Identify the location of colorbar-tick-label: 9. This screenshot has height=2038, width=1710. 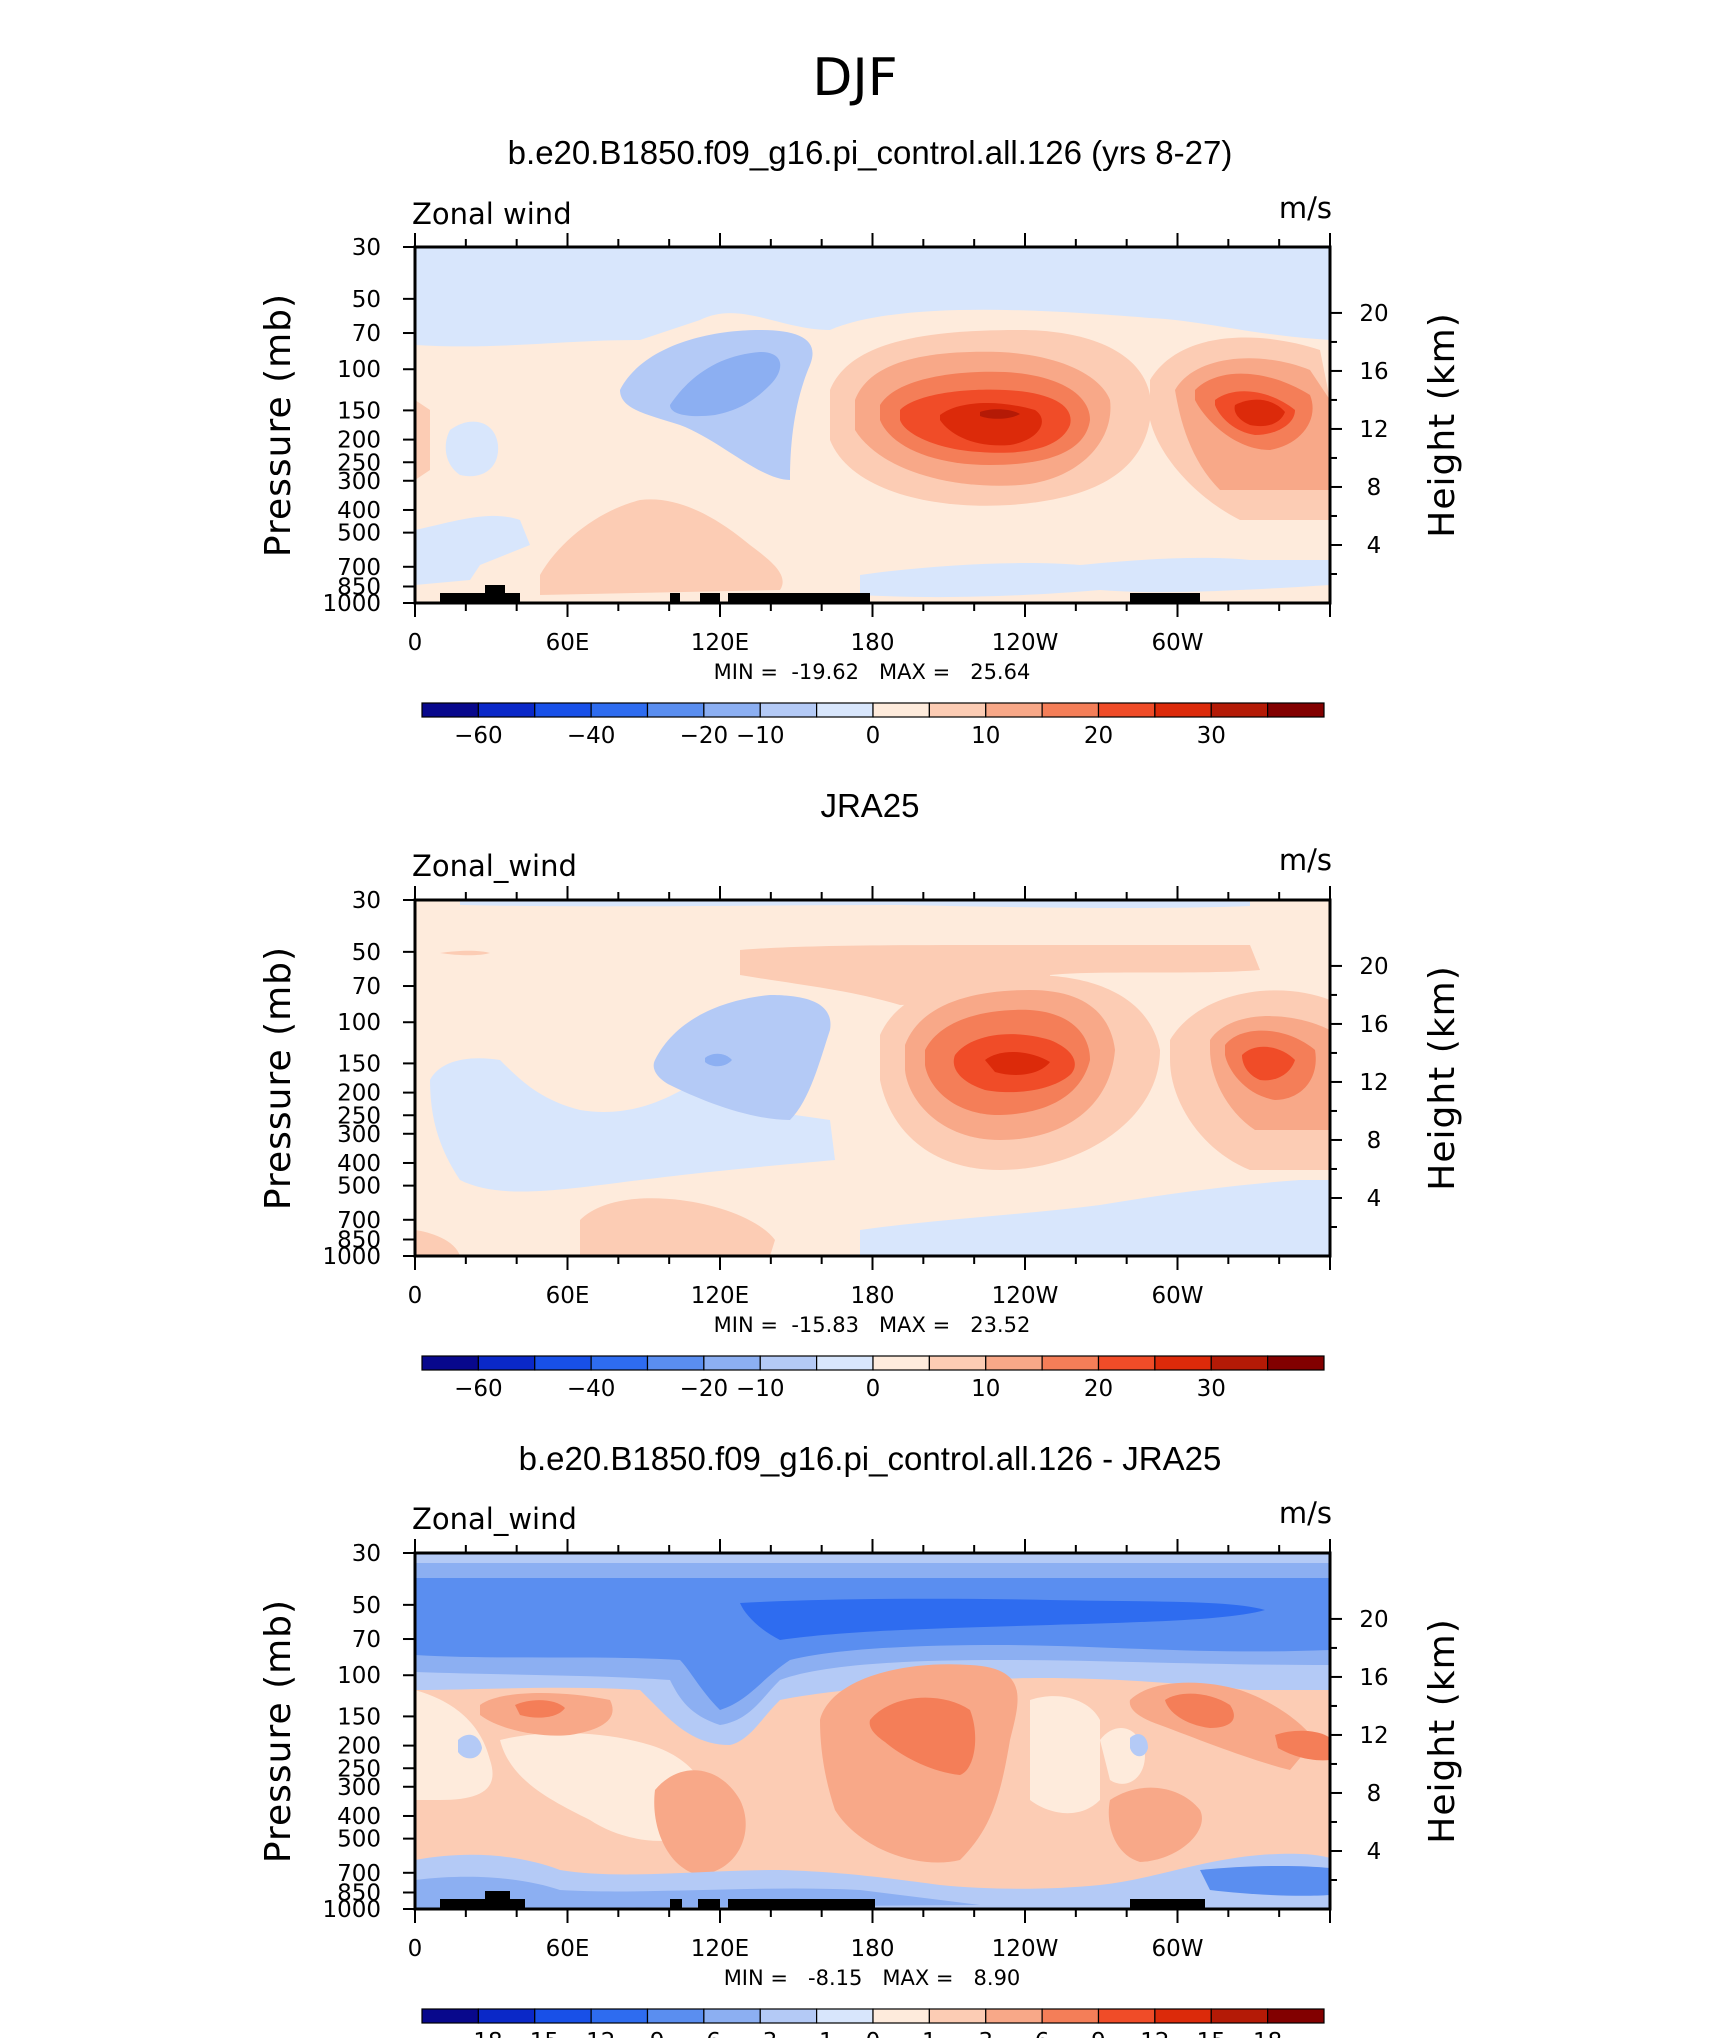
(1098, 2033).